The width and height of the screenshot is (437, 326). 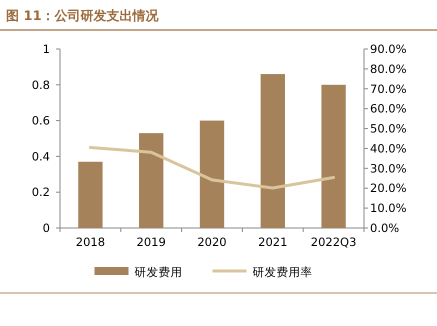 I want to click on chart-title: 图 11：公司研发支出情况, so click(x=83, y=16).